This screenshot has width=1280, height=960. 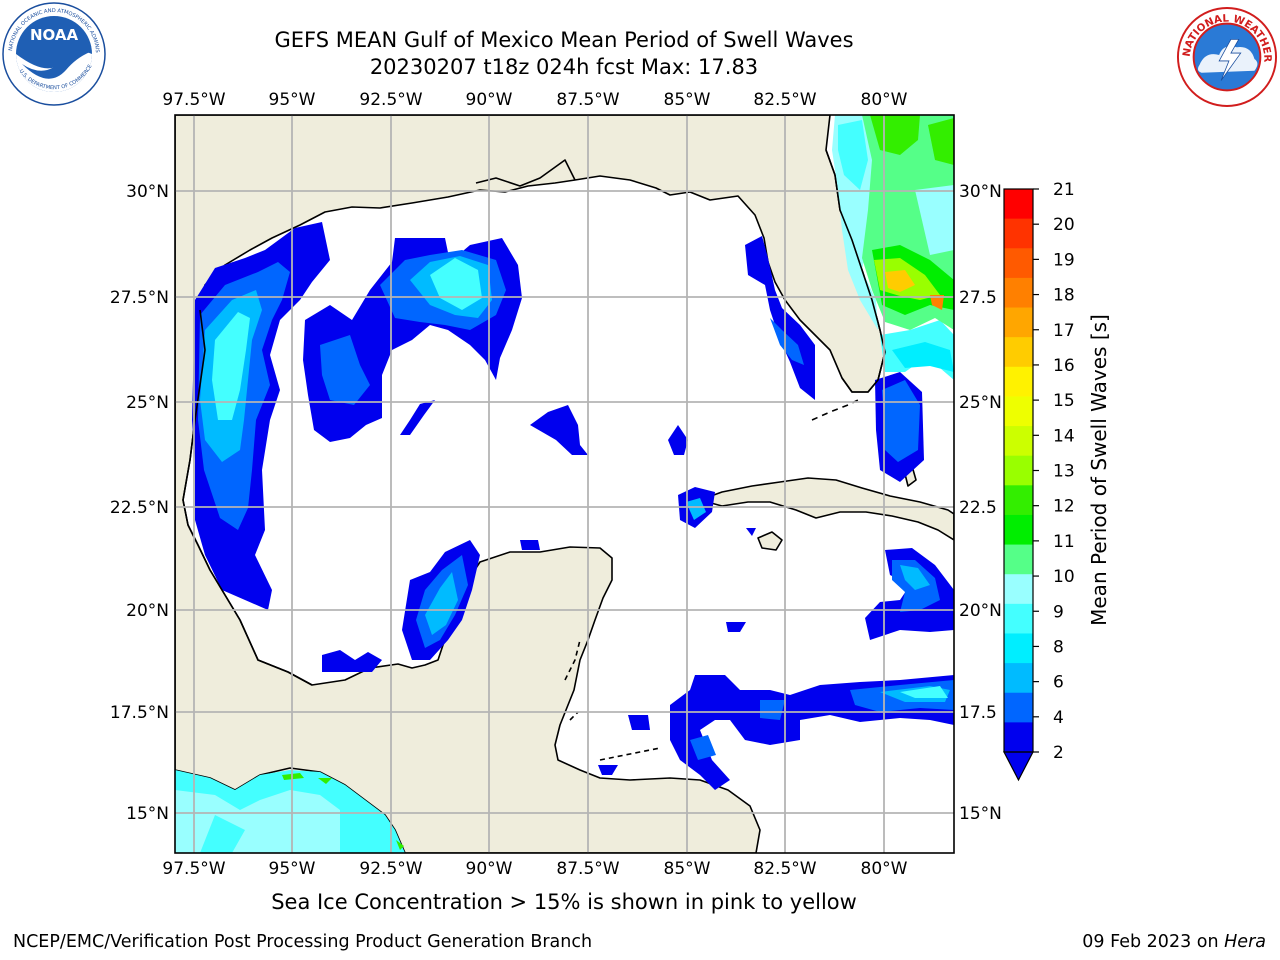 I want to click on lon-label-top: 87.5°W, so click(x=587, y=100).